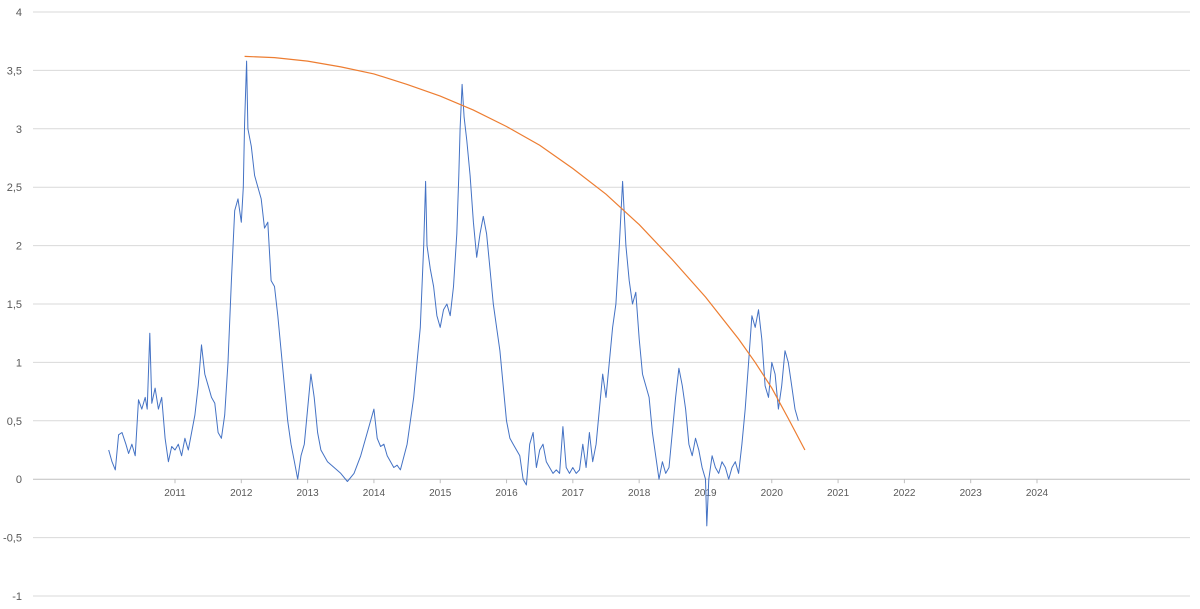  What do you see at coordinates (14, 422) in the screenshot?
I see `y-tick-label: 0,5` at bounding box center [14, 422].